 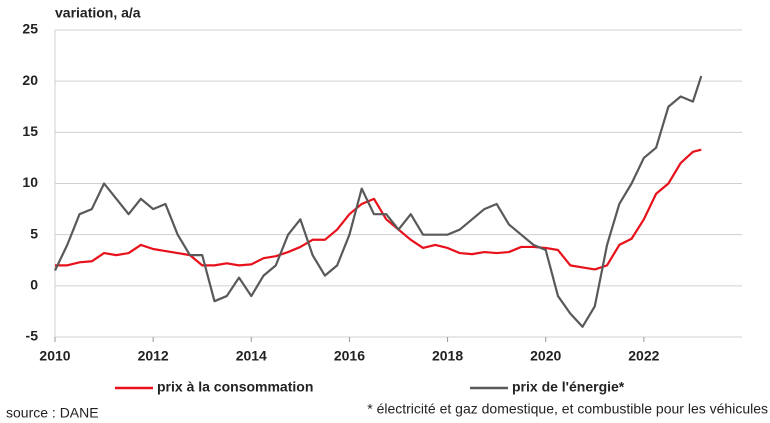 I want to click on y-tick-label: 10, so click(x=30, y=182).